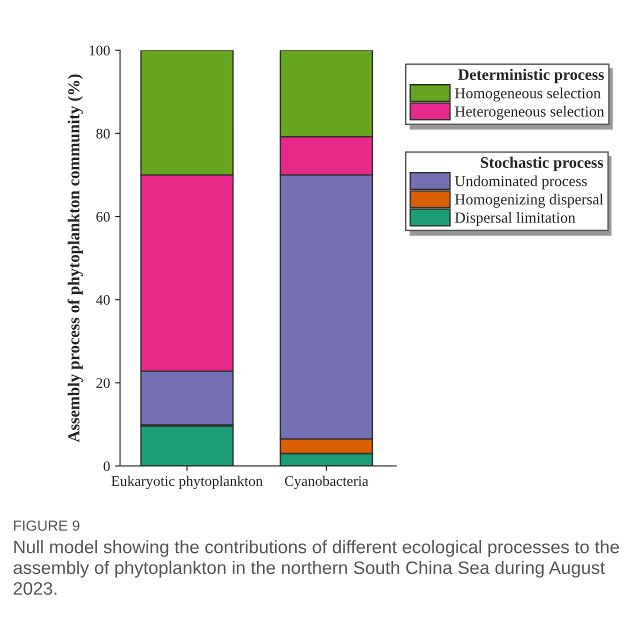 This screenshot has width=642, height=628. What do you see at coordinates (515, 219) in the screenshot?
I see `legend-label: Dispersal limitation` at bounding box center [515, 219].